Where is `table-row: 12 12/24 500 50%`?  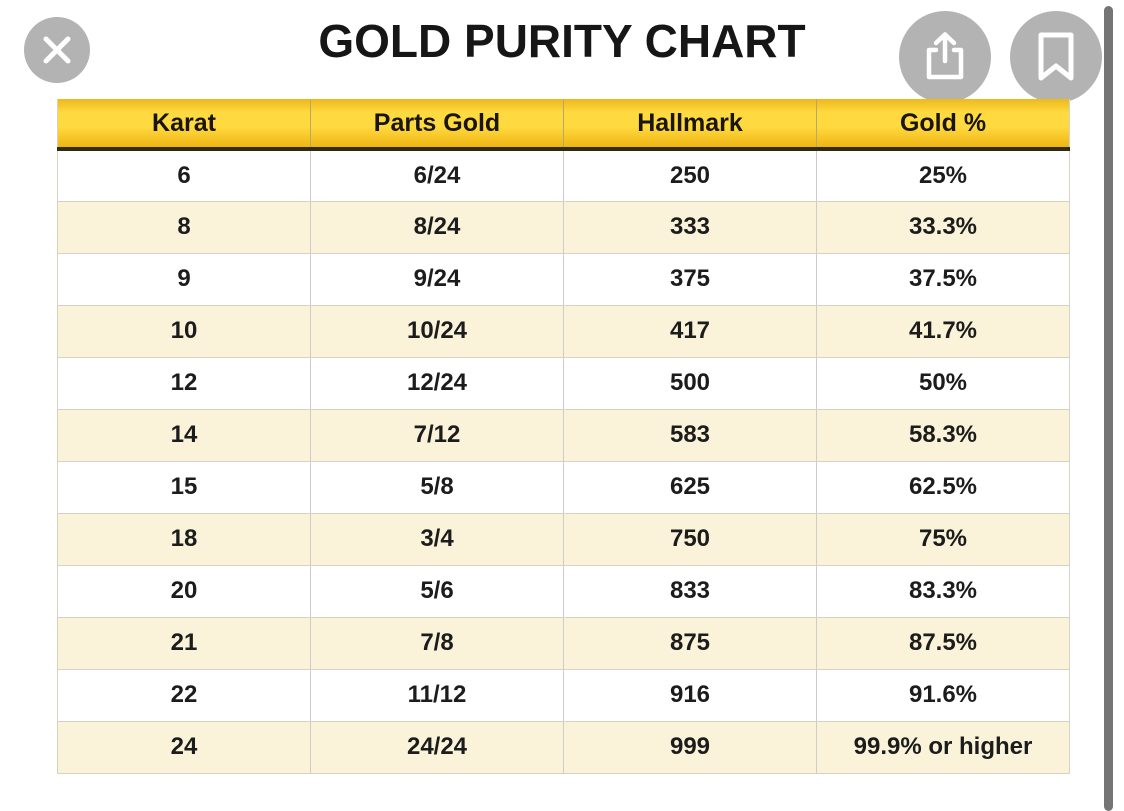 table-row: 12 12/24 500 50% is located at coordinates (563, 383).